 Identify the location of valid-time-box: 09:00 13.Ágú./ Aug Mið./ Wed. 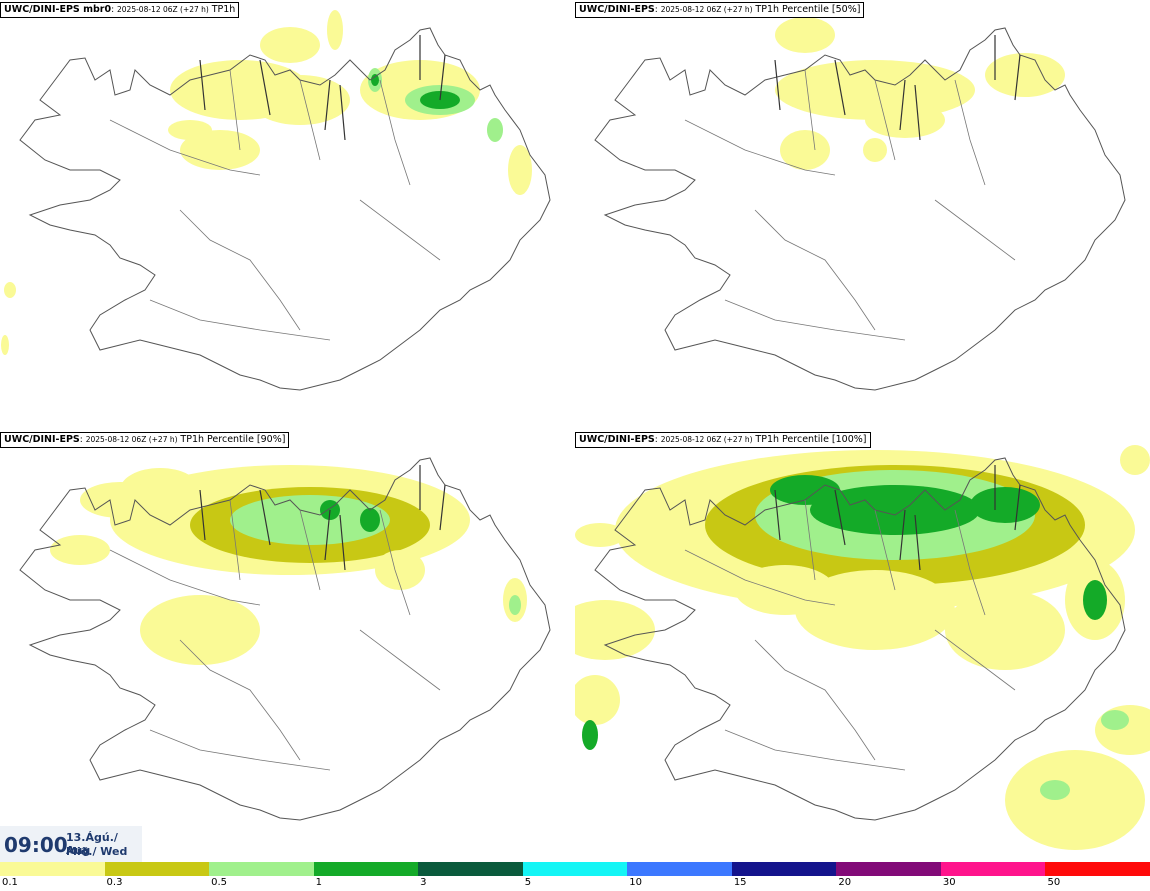
(71, 844).